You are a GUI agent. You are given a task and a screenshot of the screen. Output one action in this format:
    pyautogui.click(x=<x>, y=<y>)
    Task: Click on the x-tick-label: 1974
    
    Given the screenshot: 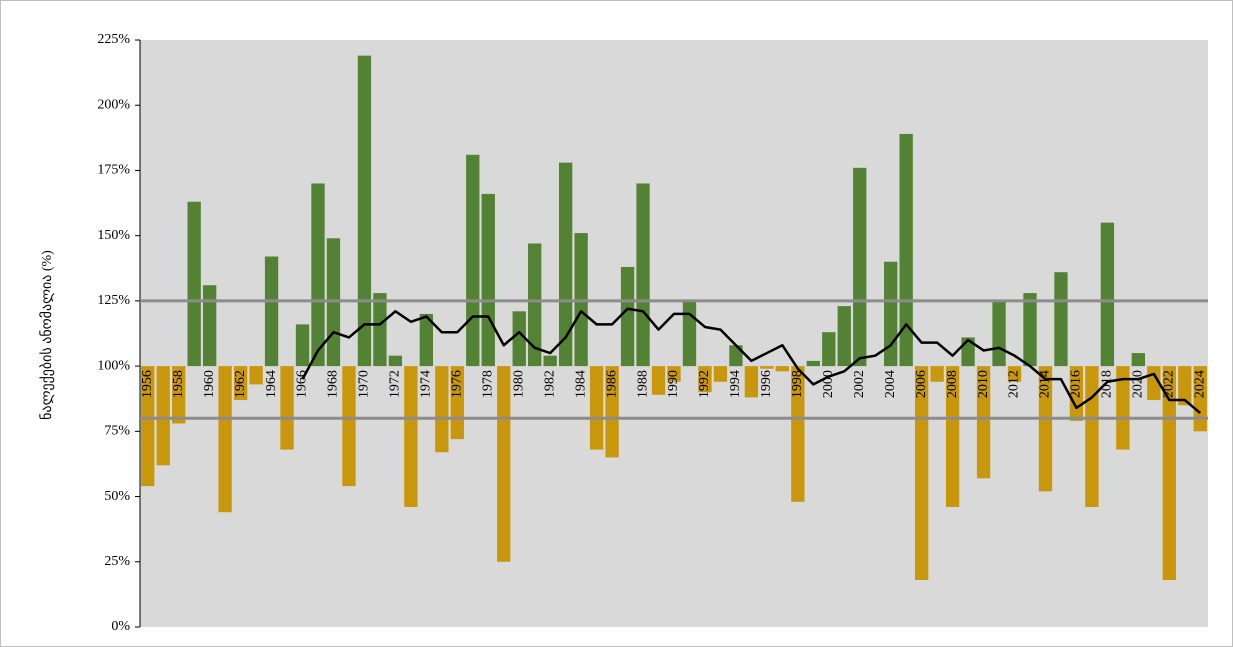 What is the action you would take?
    pyautogui.click(x=426, y=384)
    